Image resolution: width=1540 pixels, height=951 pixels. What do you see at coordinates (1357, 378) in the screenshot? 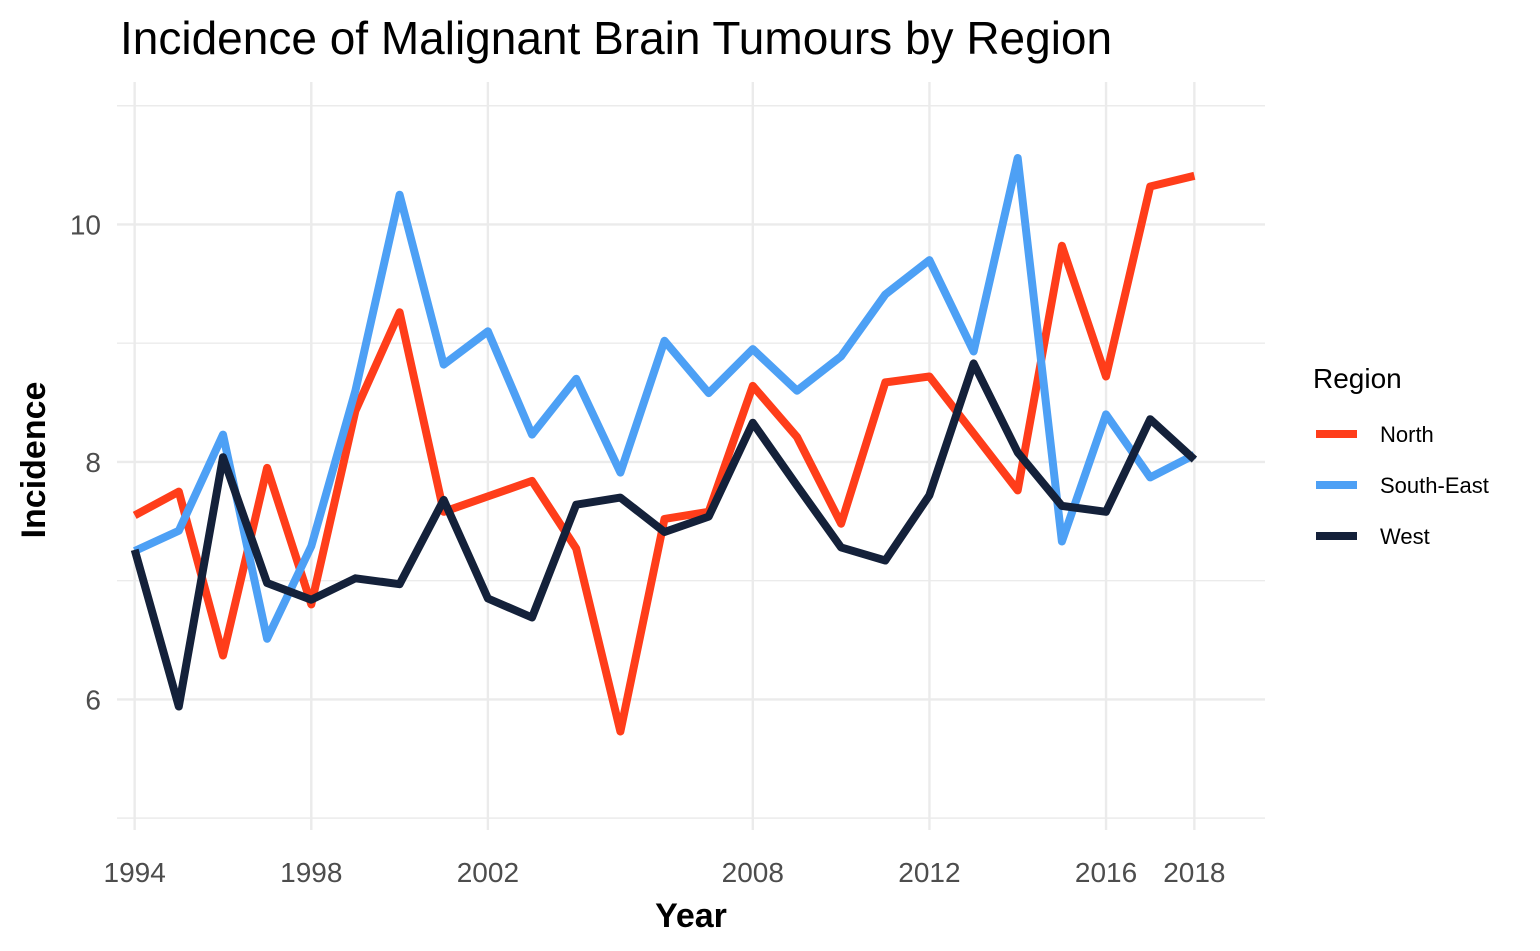
I see `legend-title: Region` at bounding box center [1357, 378].